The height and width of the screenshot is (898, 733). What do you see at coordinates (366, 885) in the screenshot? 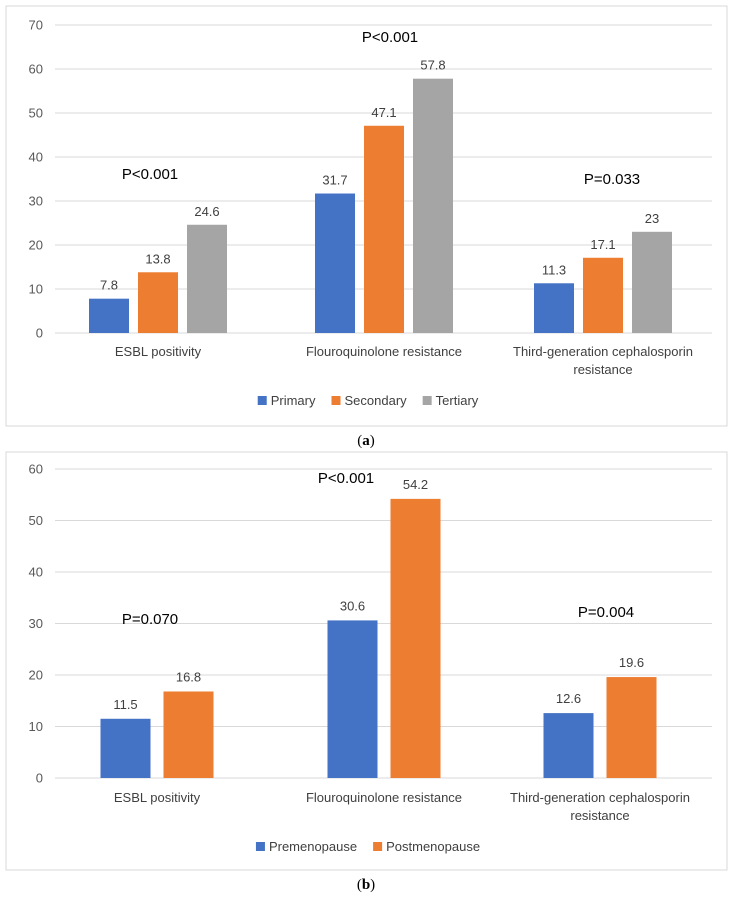
I see `figure-caption: (b)` at bounding box center [366, 885].